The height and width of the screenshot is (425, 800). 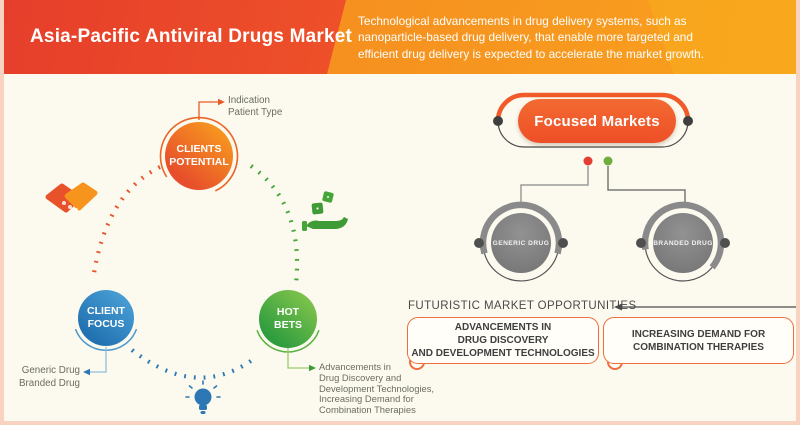 What do you see at coordinates (554, 185) in the screenshot?
I see `tree-line-left` at bounding box center [554, 185].